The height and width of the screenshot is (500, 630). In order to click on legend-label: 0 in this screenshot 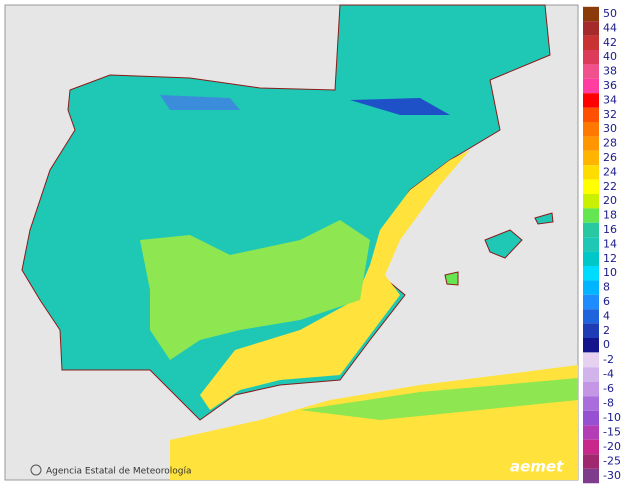, I will do `click(606, 344)`.